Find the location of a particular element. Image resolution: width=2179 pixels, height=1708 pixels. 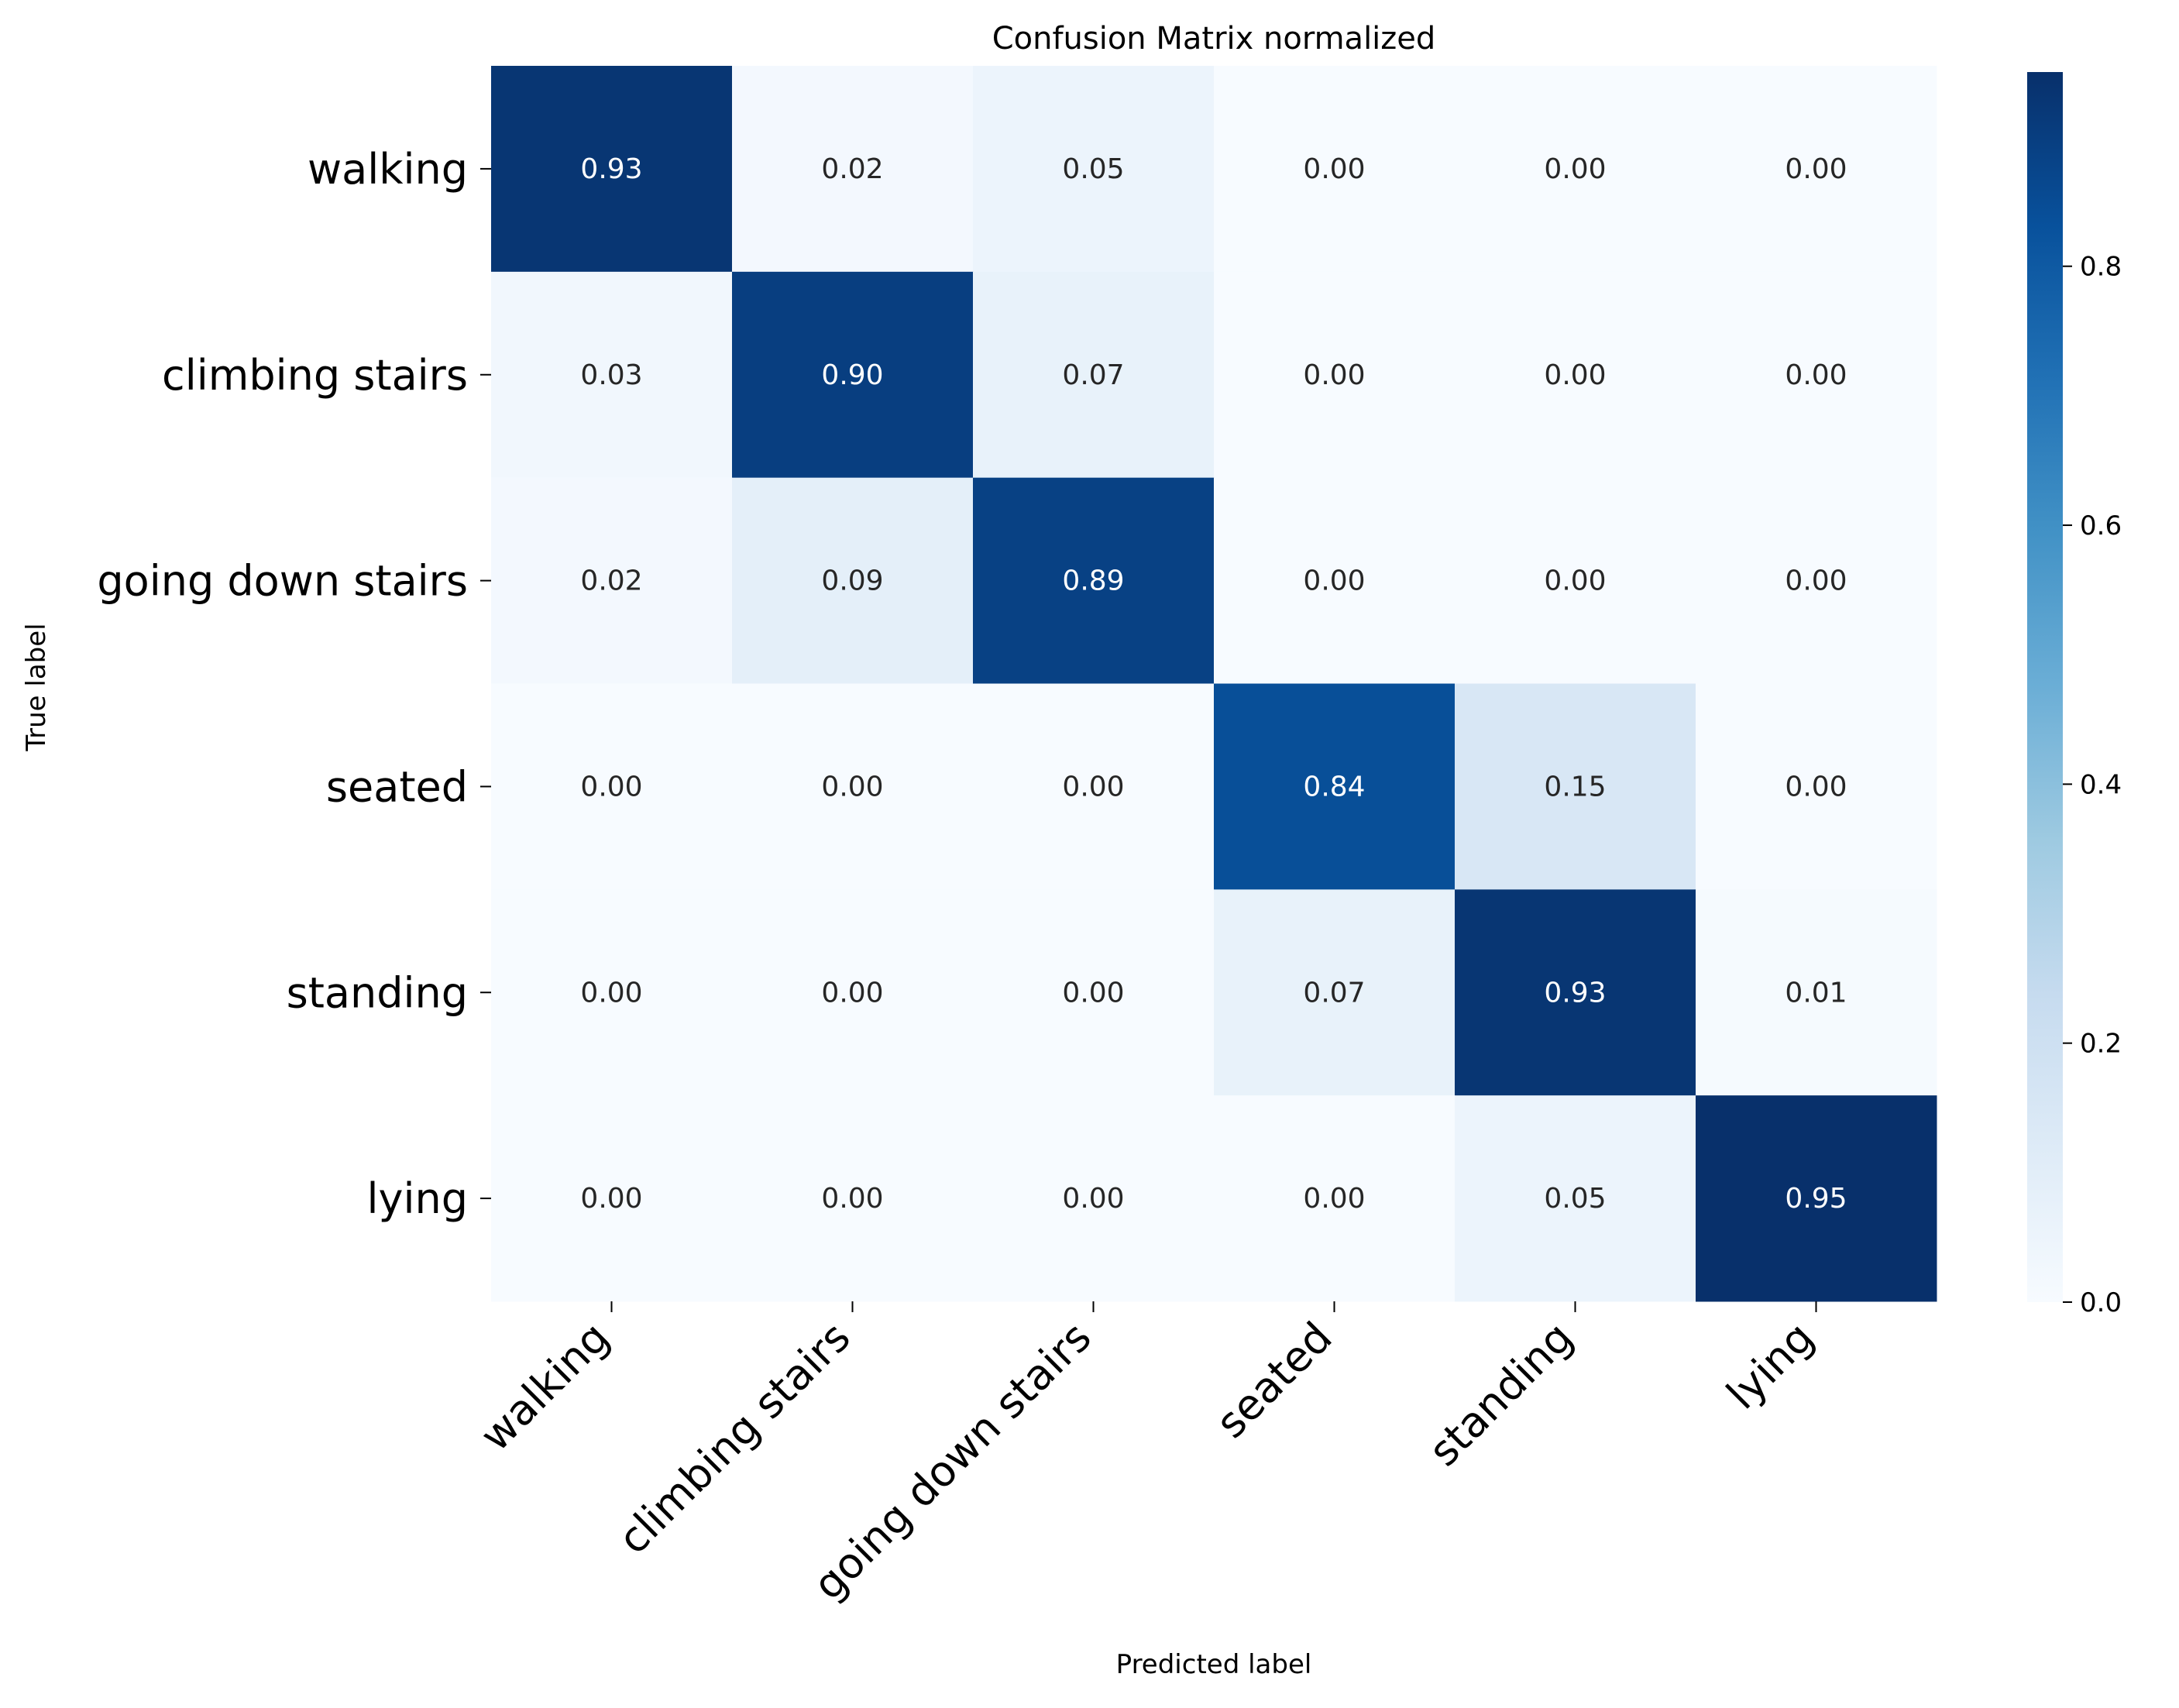

y-tick-label: seated is located at coordinates (397, 786).